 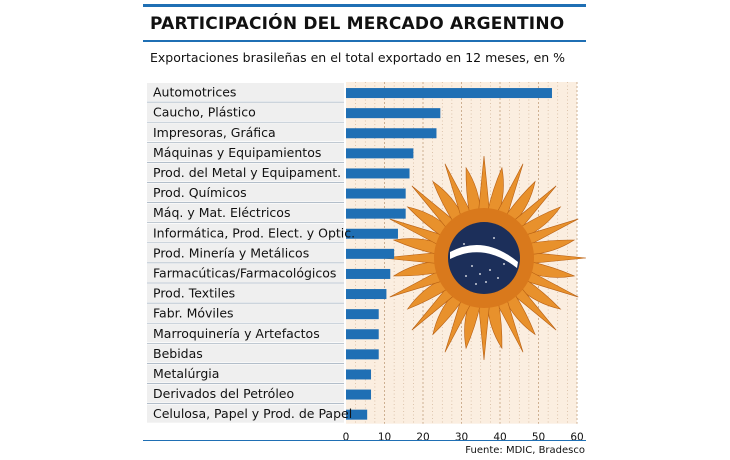 I want to click on x-tick-label: 0, so click(x=346, y=438).